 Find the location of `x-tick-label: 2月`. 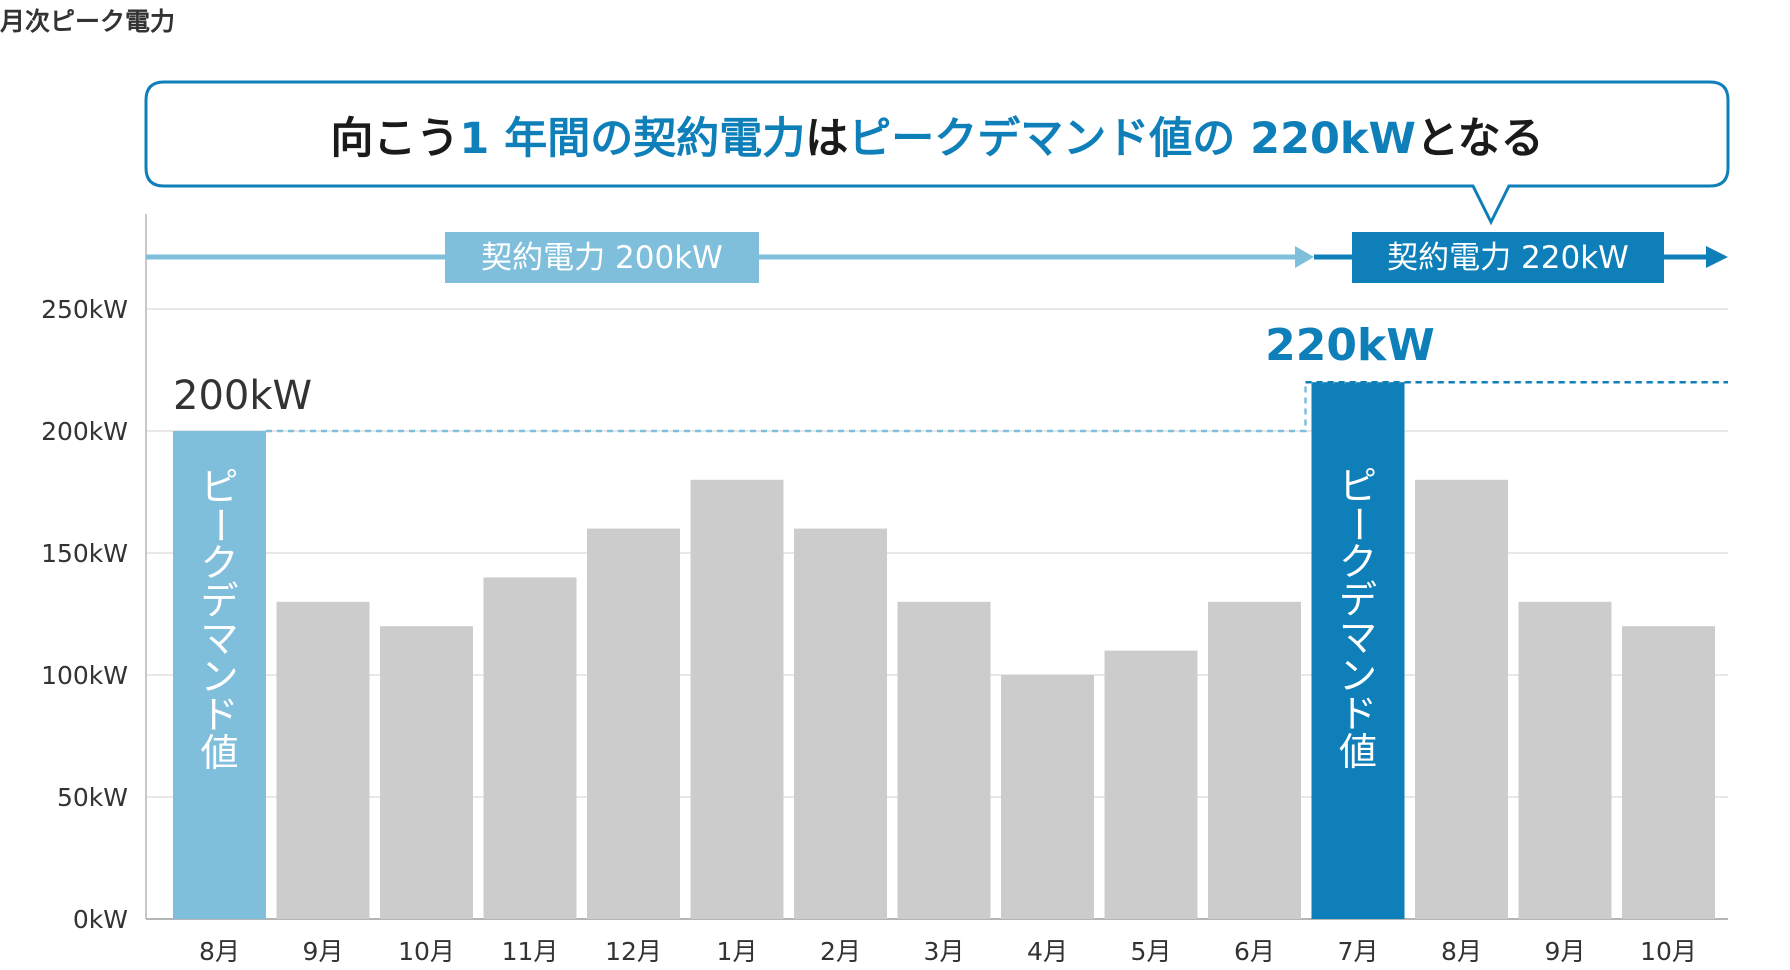

x-tick-label: 2月 is located at coordinates (840, 951).